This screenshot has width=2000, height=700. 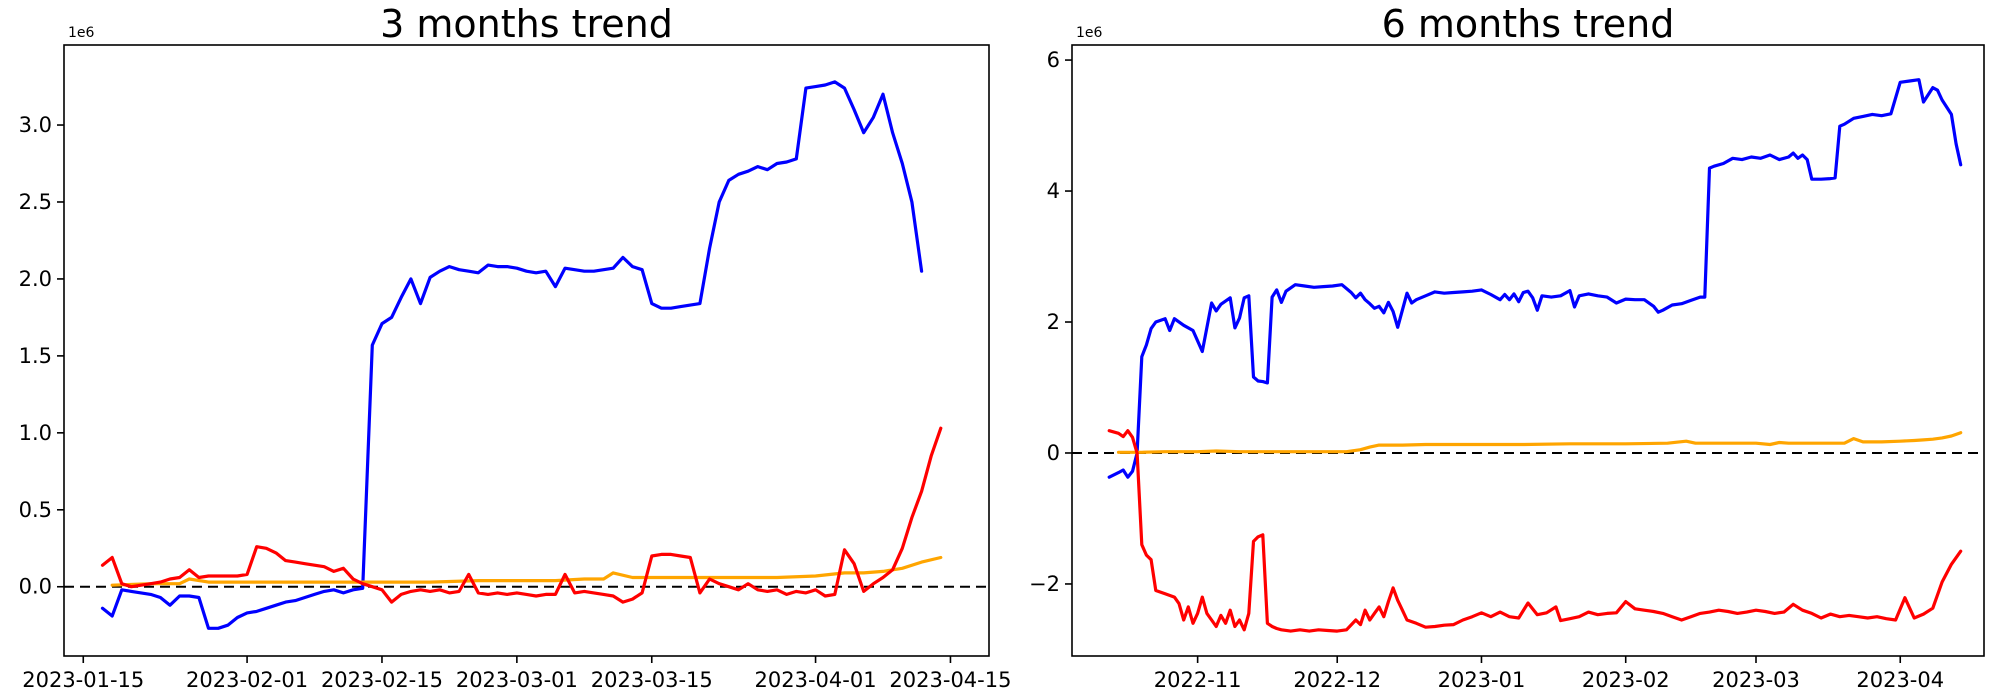 What do you see at coordinates (35, 433) in the screenshot?
I see `y-tick-label: 1.0` at bounding box center [35, 433].